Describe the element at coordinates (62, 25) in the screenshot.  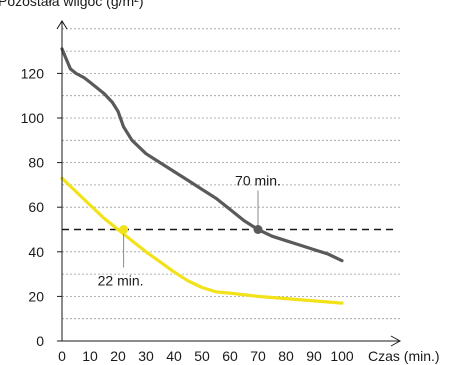
I see `y-axis-arrow` at that location.